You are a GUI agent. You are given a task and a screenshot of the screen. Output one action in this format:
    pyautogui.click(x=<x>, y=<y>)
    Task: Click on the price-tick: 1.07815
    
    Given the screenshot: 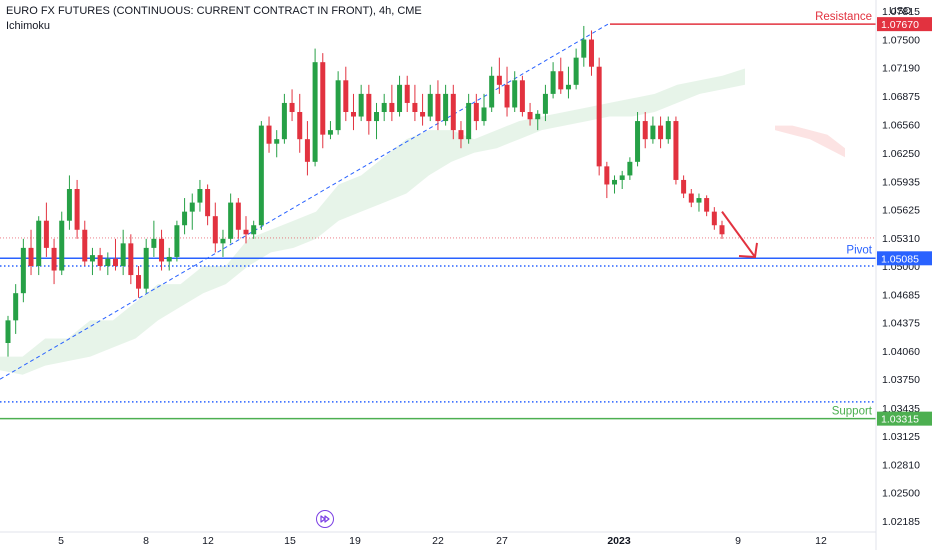 What is the action you would take?
    pyautogui.click(x=901, y=12)
    